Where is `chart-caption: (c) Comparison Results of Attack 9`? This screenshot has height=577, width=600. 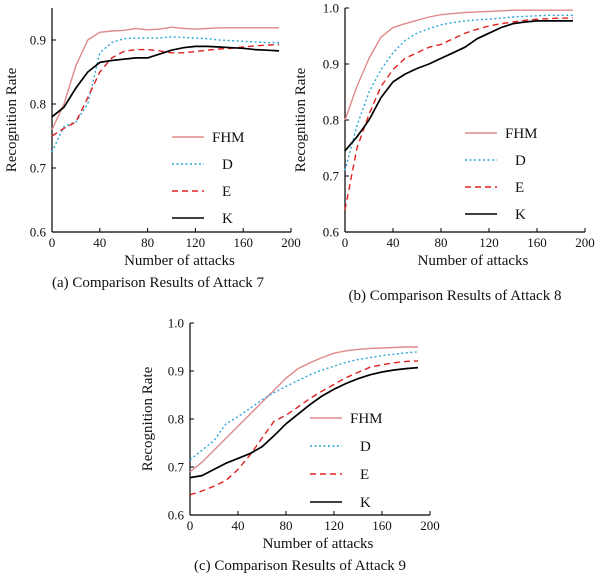
chart-caption: (c) Comparison Results of Attack 9 is located at coordinates (300, 566).